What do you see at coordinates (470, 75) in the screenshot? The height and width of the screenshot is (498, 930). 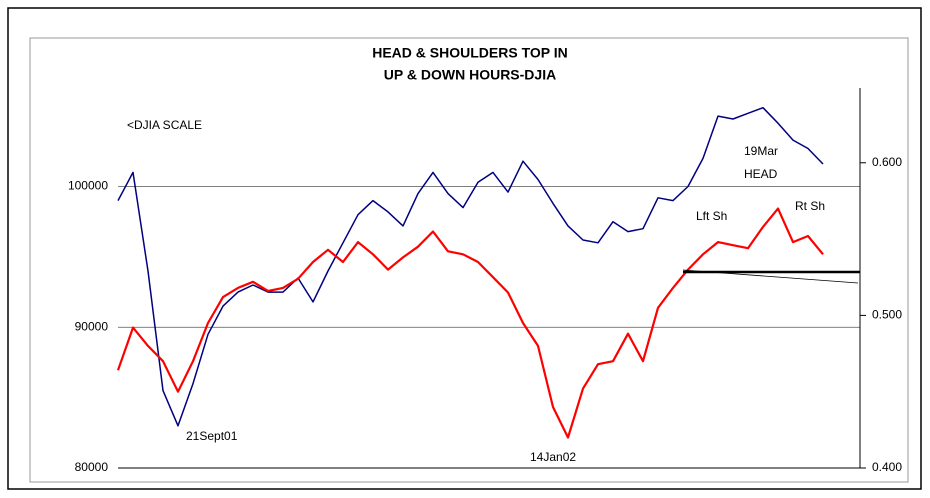 I see `chart-title: UP & DOWN HOURS-DJIA` at bounding box center [470, 75].